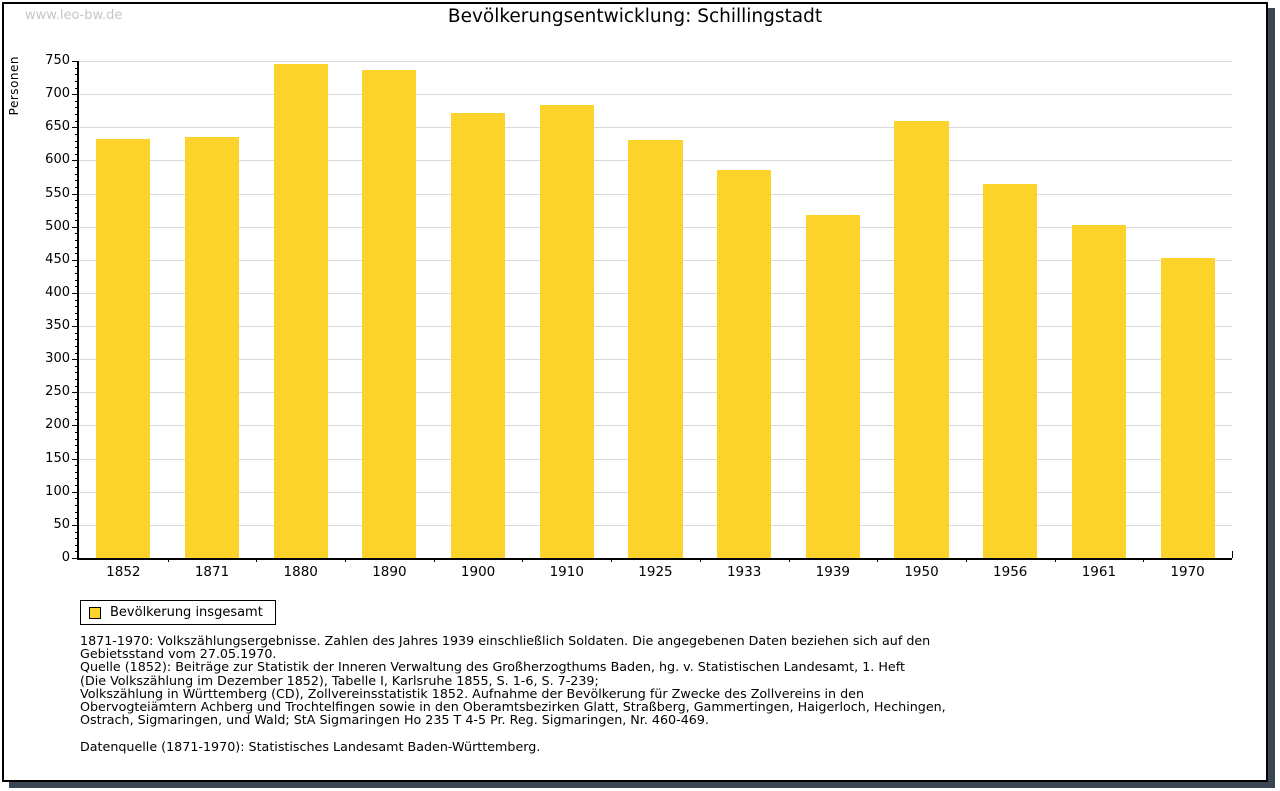  Describe the element at coordinates (57, 193) in the screenshot. I see `y-tick-label-550: 550` at that location.